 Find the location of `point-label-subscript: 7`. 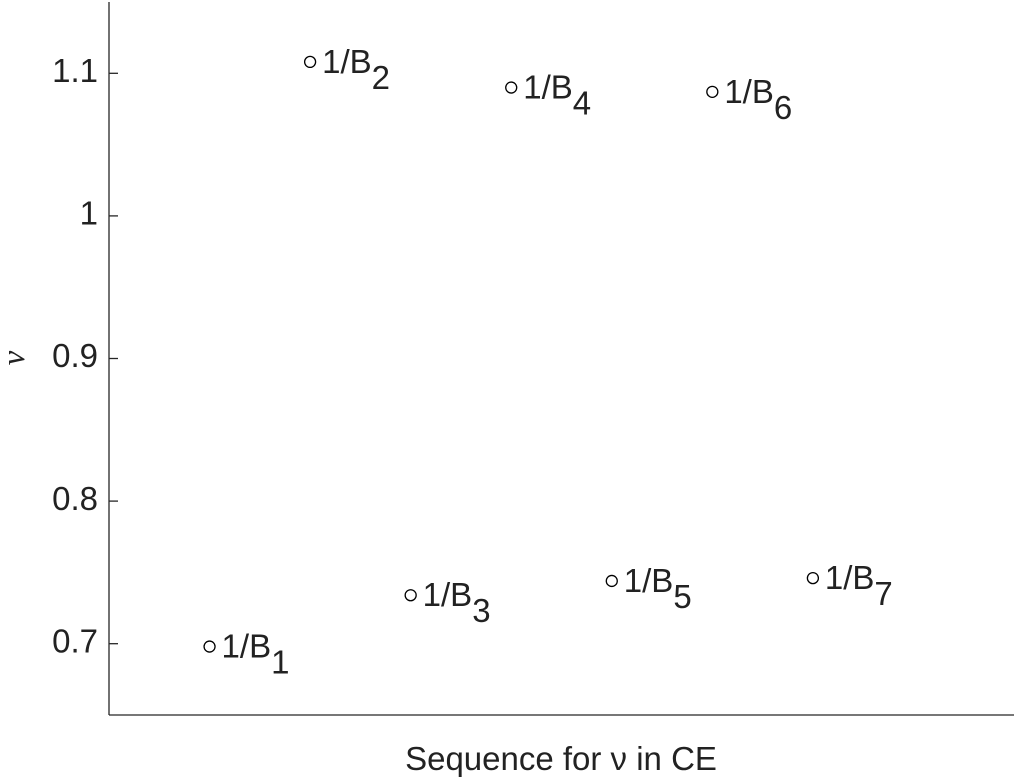

point-label-subscript: 7 is located at coordinates (883, 593).